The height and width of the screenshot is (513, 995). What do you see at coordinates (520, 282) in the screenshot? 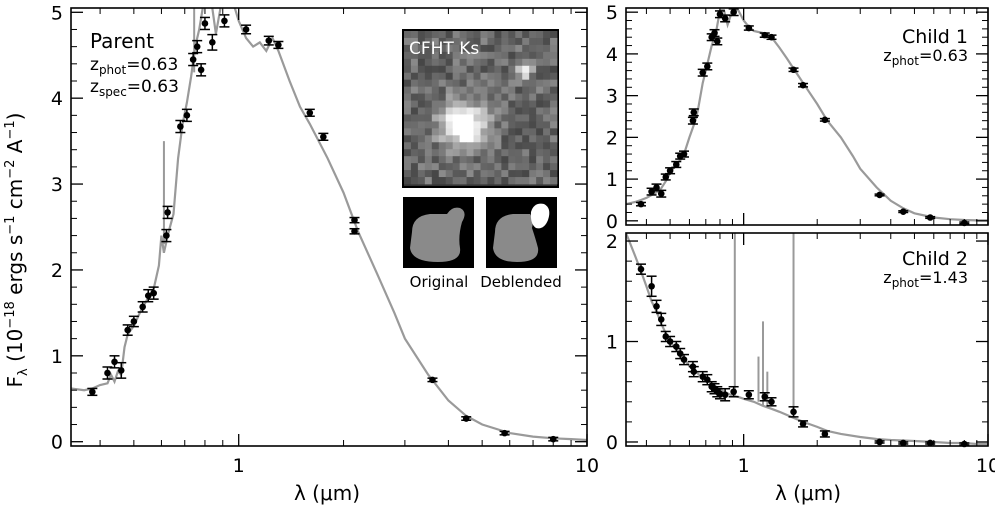
I see `deblended-label: Deblended` at bounding box center [520, 282].